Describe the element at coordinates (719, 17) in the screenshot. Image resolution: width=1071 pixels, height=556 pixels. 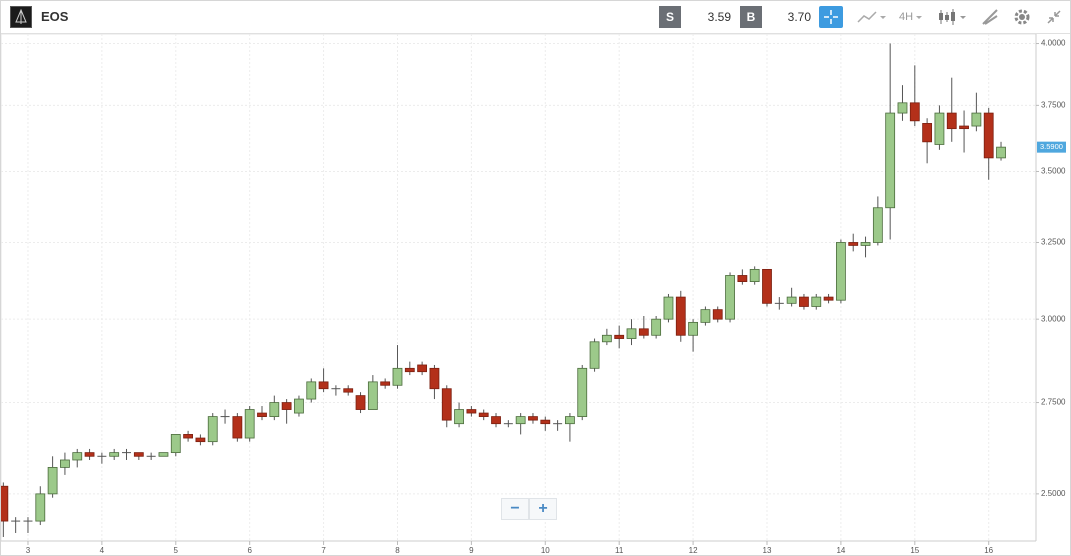
I see `sell-price: 3.59` at that location.